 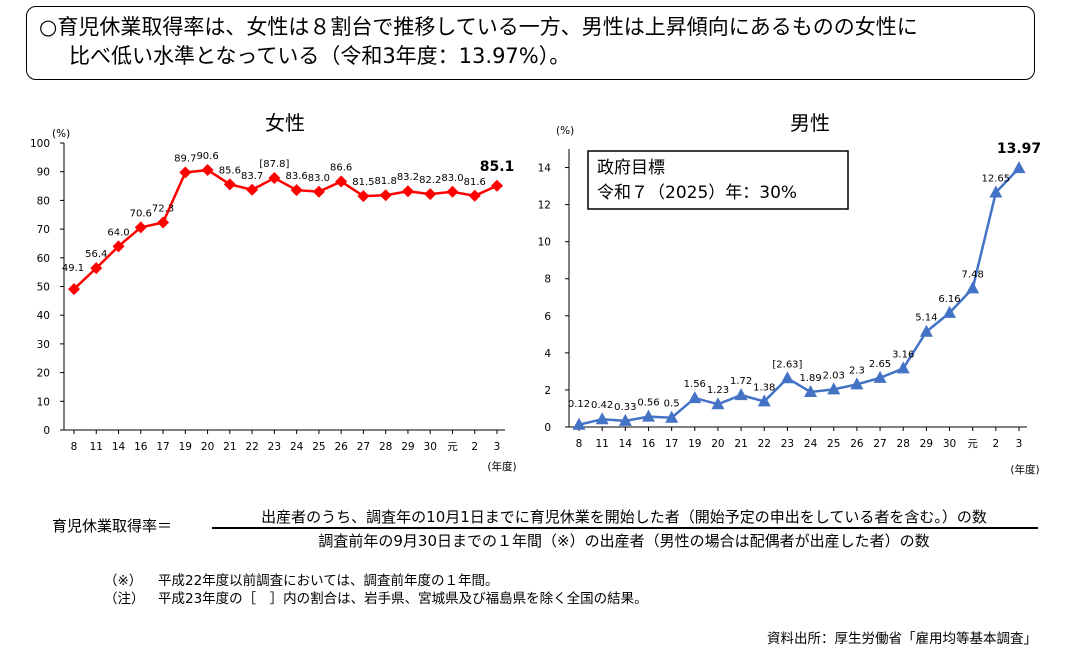 What do you see at coordinates (579, 404) in the screenshot?
I see `male-data-label: 0.12` at bounding box center [579, 404].